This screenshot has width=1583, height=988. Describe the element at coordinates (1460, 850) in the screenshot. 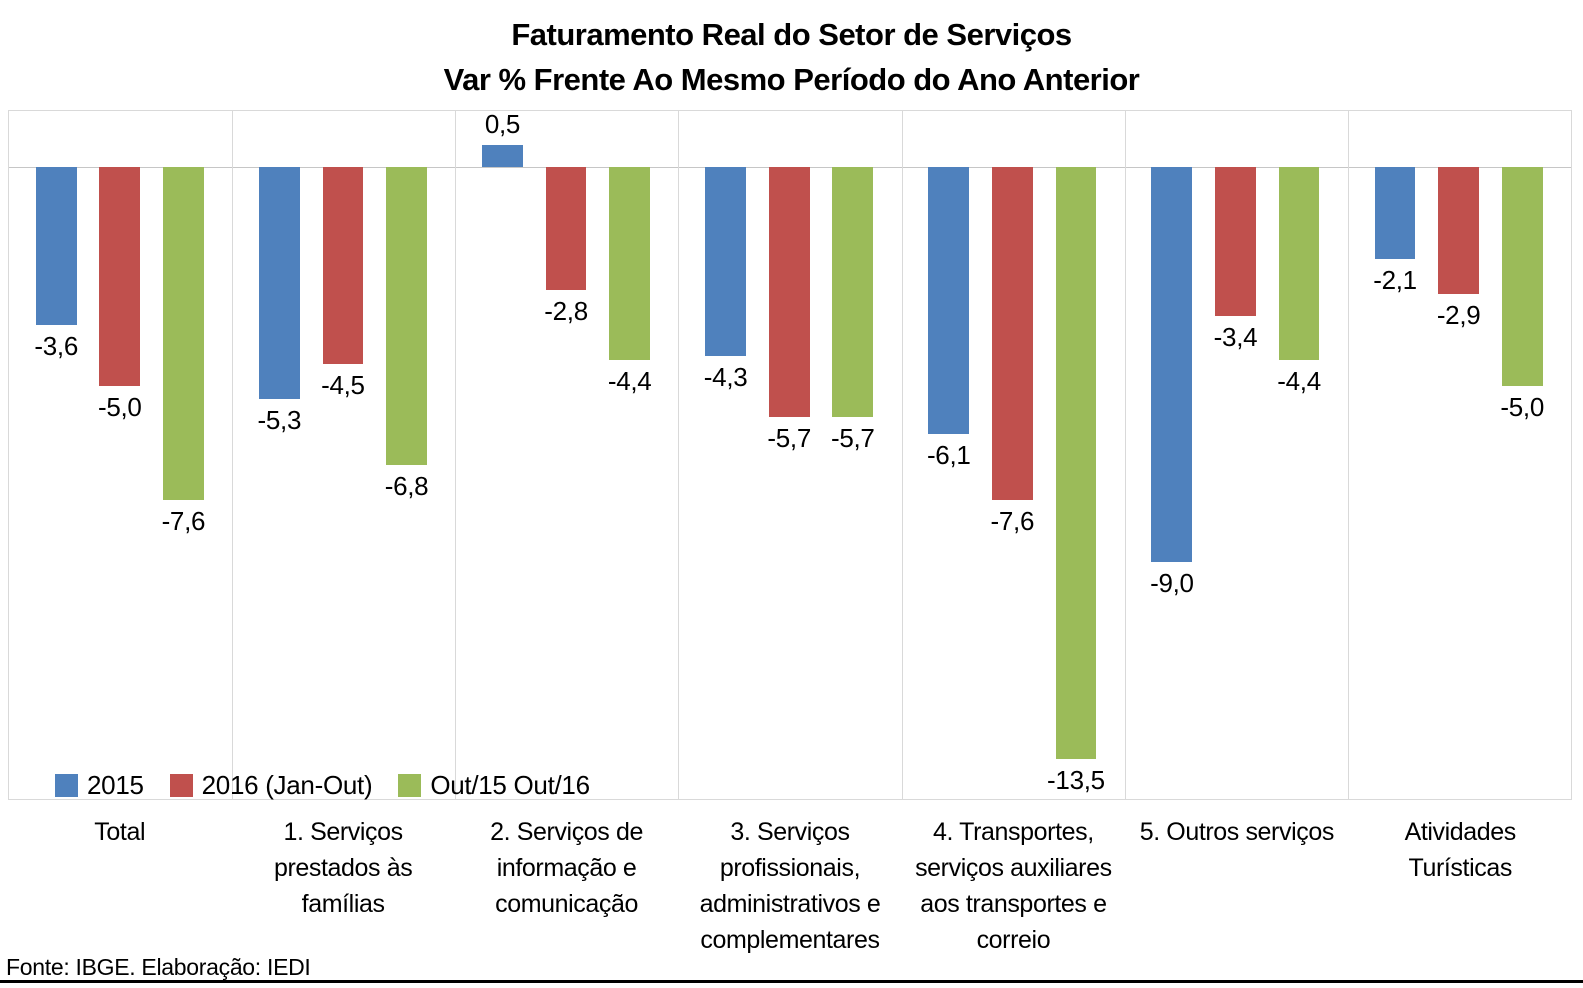

I see `category-label-6: Atividades Turísticas` at that location.